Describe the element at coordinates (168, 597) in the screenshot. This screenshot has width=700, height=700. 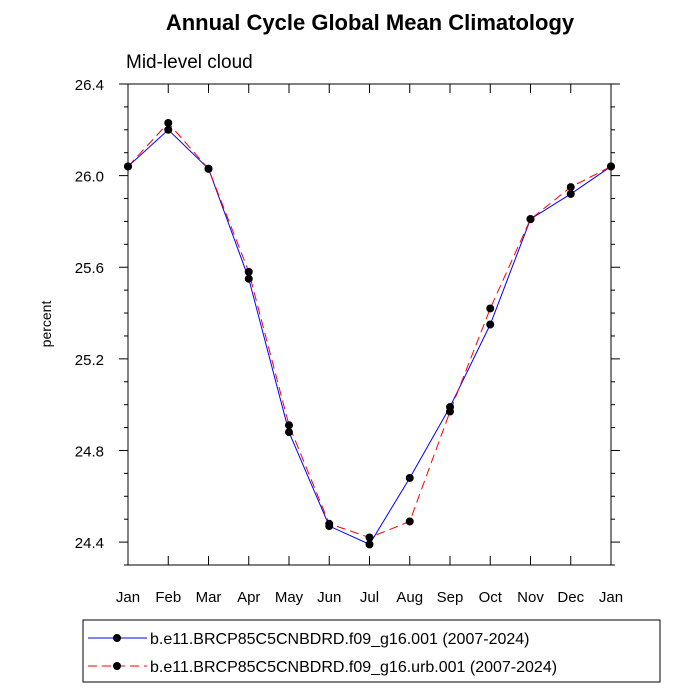
I see `x-tick-label: Feb` at that location.